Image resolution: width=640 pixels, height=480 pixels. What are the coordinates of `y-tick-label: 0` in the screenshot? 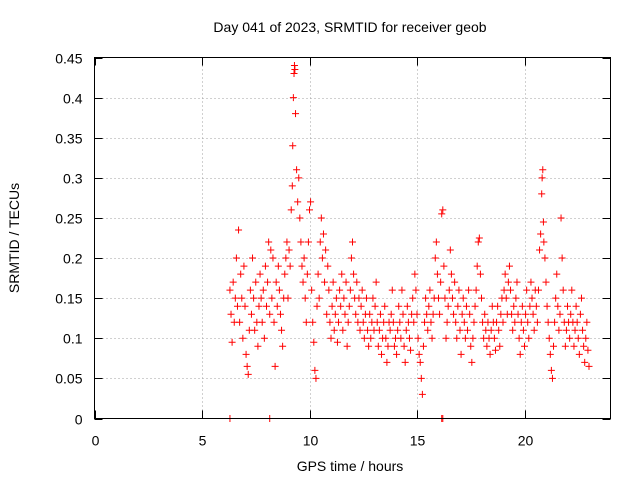 It's located at (79, 420).